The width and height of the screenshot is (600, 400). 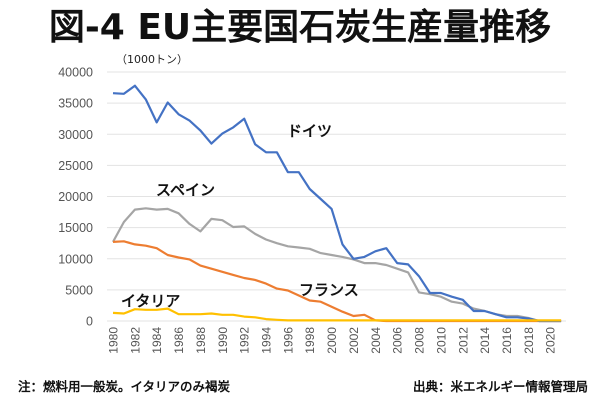 What do you see at coordinates (185, 190) in the screenshot?
I see `series-label-spain: スペイン` at bounding box center [185, 190].